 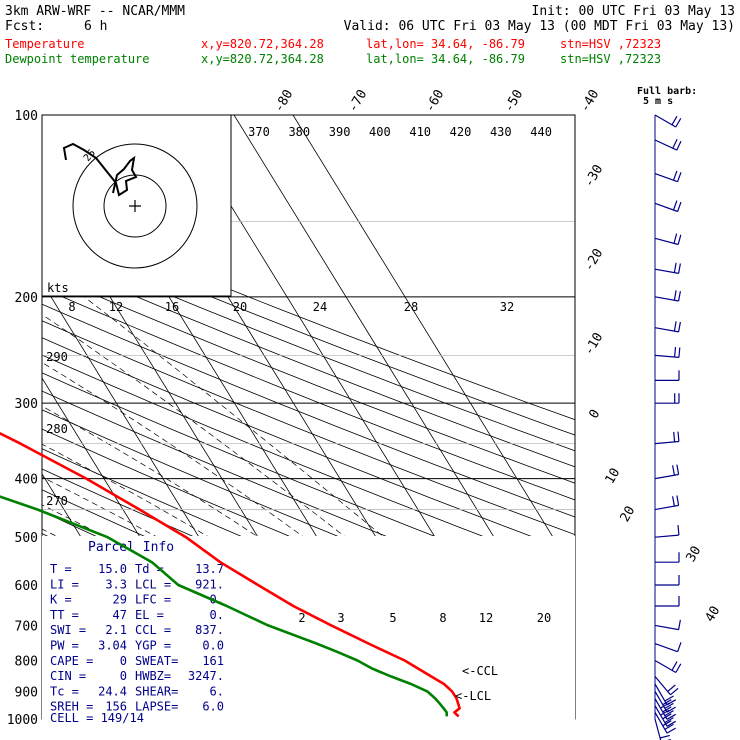 What do you see at coordinates (694, 554) in the screenshot?
I see `isotherm-label: 30` at bounding box center [694, 554].